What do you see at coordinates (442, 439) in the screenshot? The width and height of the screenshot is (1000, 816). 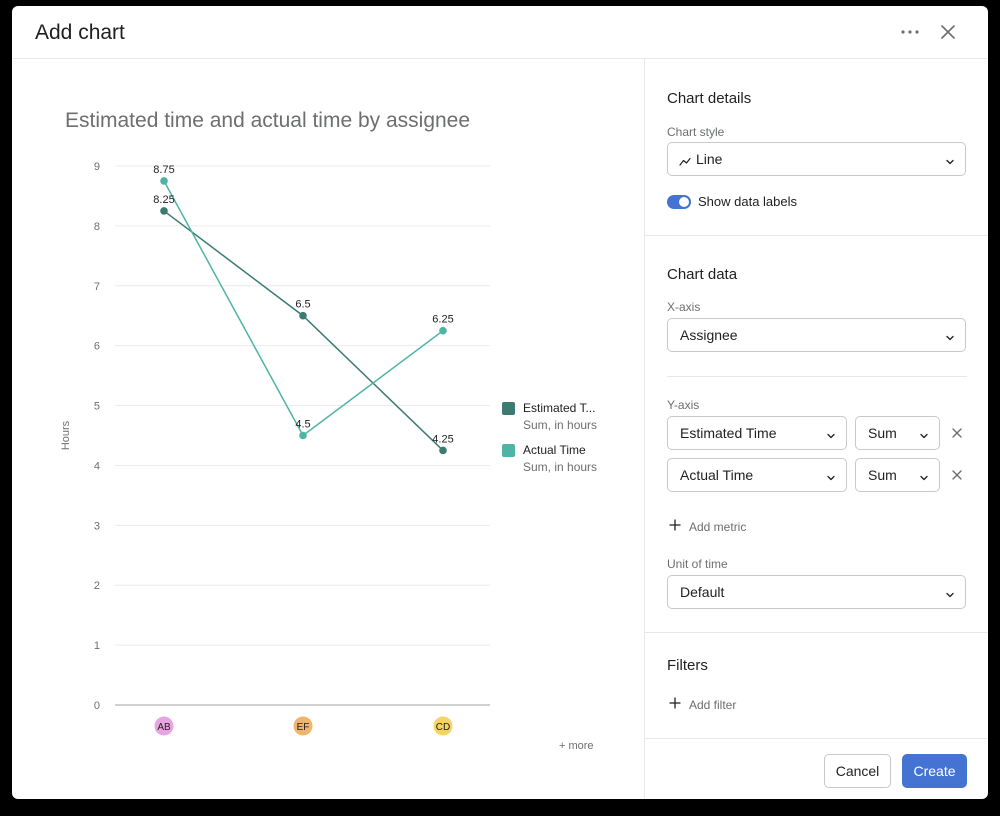 I see `data-label: 4.25` at bounding box center [442, 439].